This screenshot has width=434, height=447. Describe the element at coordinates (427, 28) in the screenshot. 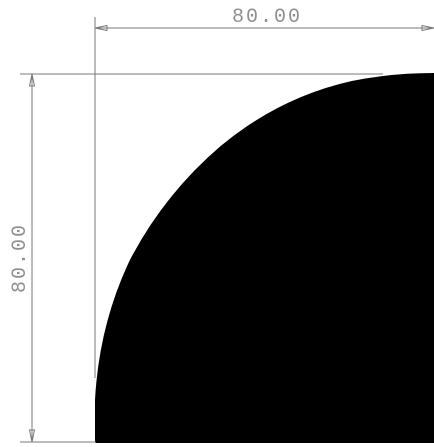

I see `horizontal-arrow-right` at that location.